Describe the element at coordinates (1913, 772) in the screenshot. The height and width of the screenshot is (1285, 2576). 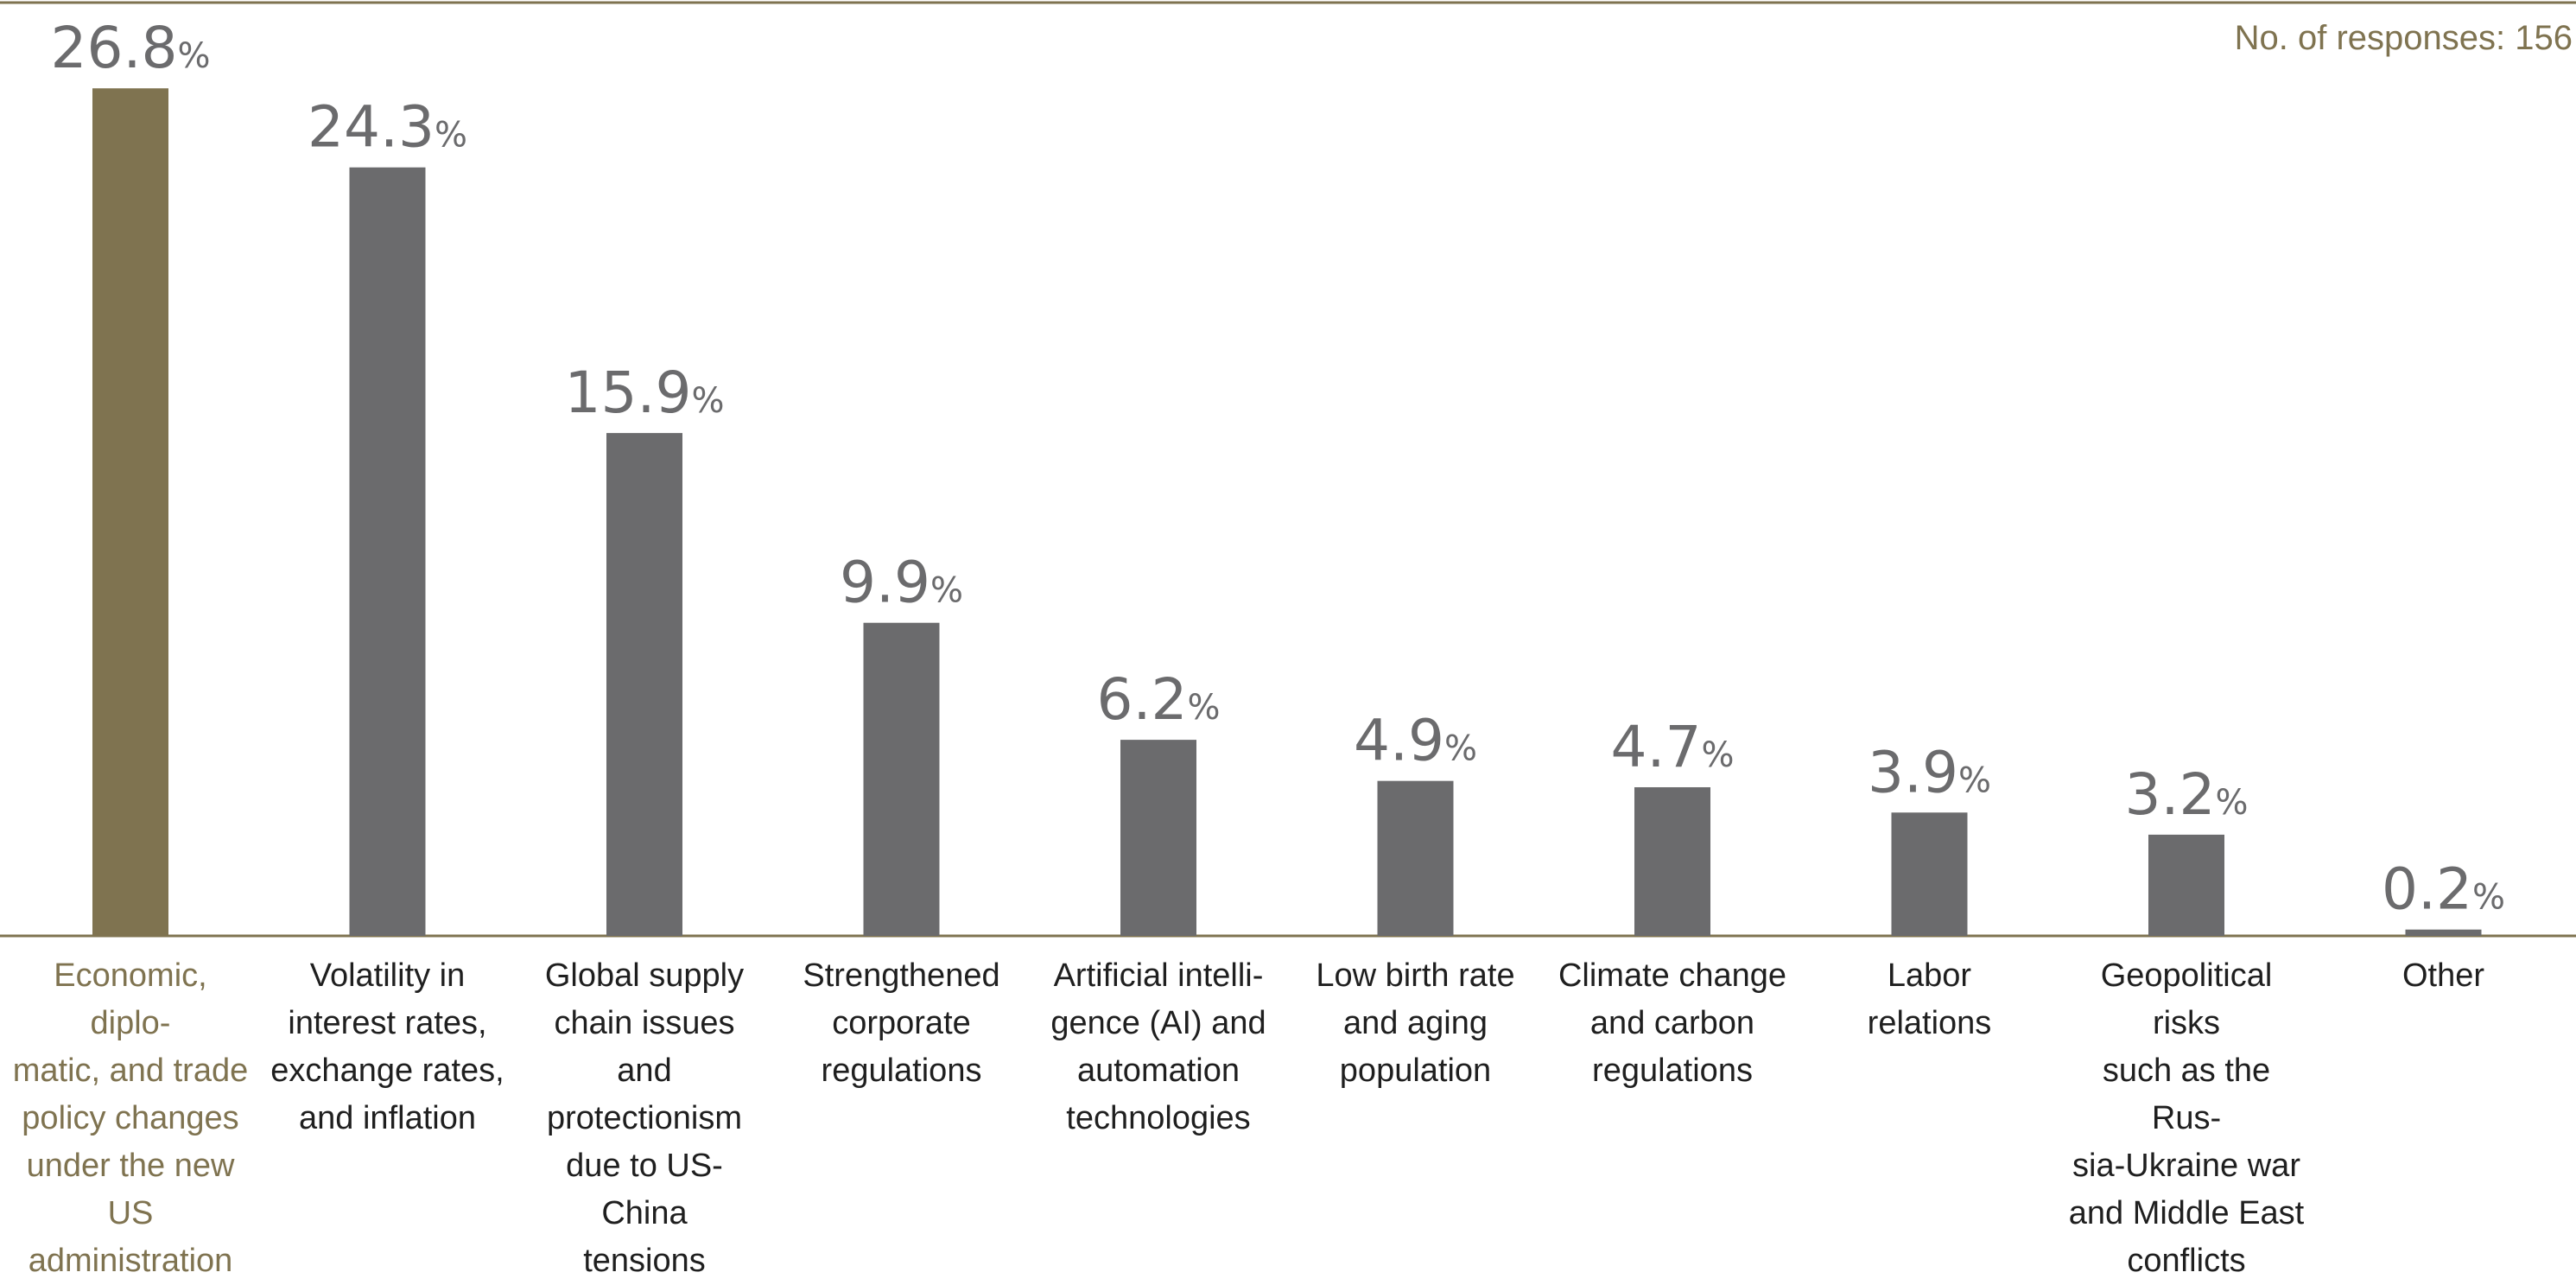
I see `value-number: 3.9` at that location.